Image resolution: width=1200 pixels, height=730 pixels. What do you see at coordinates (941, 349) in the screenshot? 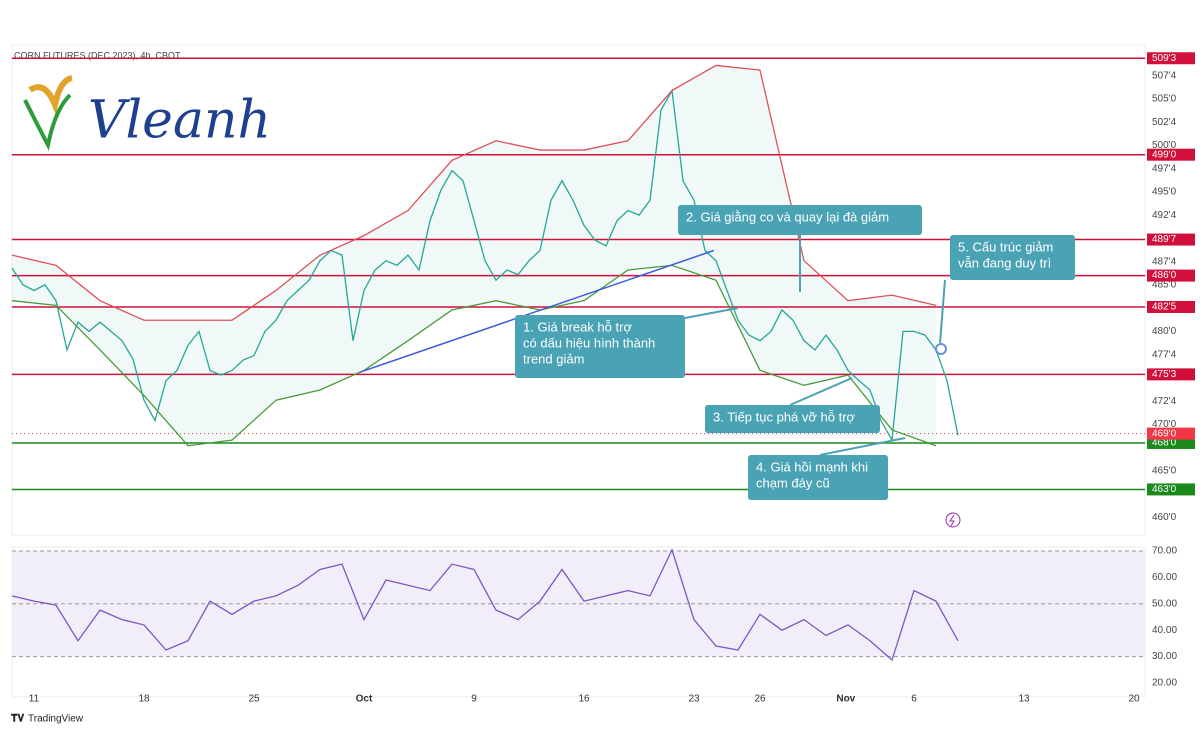
I see `annotation-marker` at bounding box center [941, 349].